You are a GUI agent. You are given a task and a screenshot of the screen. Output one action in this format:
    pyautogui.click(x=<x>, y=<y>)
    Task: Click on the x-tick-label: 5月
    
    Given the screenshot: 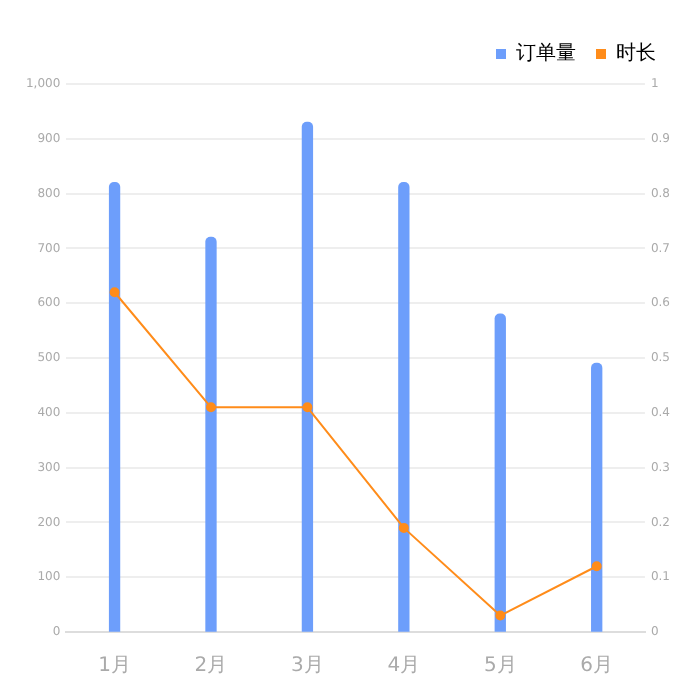 What is the action you would take?
    pyautogui.click(x=500, y=666)
    